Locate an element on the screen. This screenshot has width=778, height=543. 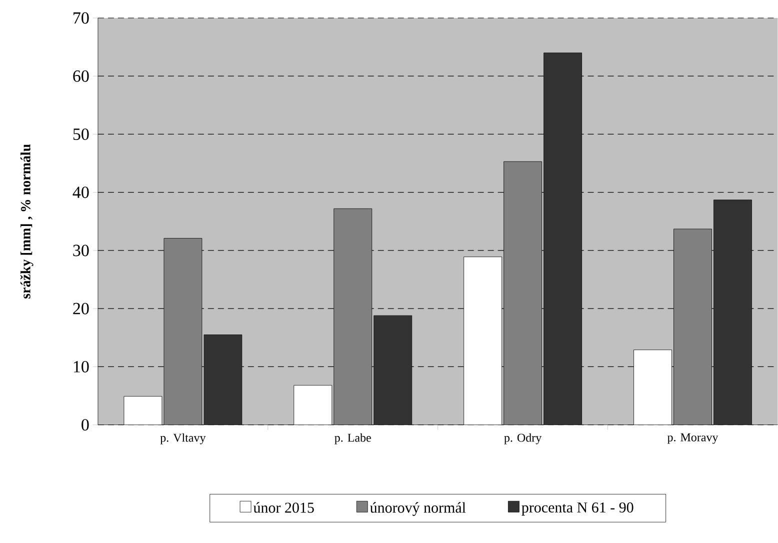
y-tick-label: 50 is located at coordinates (81, 134).